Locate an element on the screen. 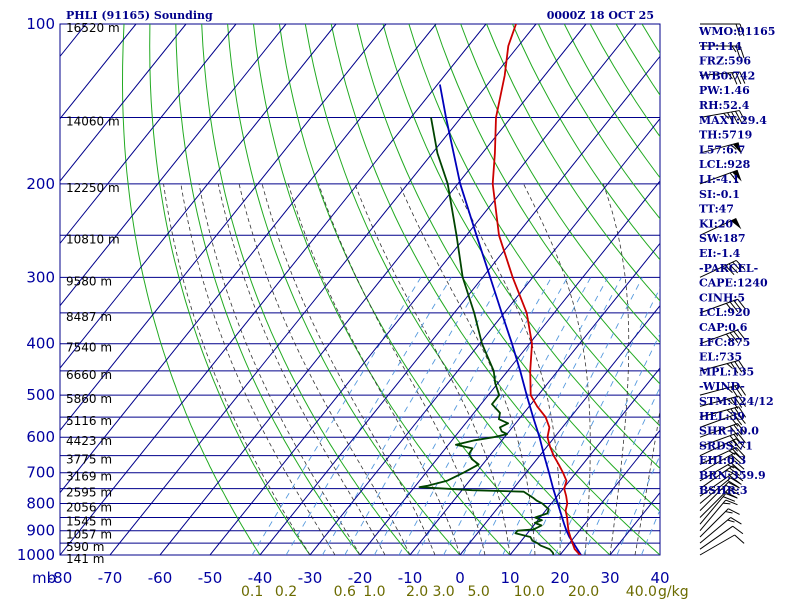  height-label: 3169 m is located at coordinates (89, 477).